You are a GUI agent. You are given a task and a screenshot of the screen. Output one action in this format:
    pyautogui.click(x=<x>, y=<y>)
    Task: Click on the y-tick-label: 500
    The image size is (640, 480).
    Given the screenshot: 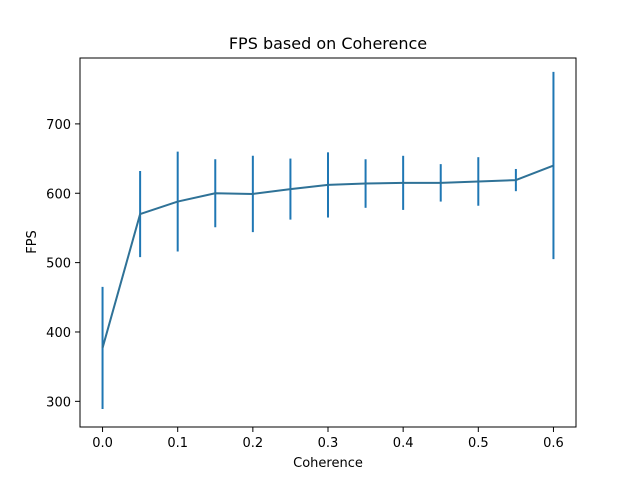 What is the action you would take?
    pyautogui.click(x=58, y=264)
    